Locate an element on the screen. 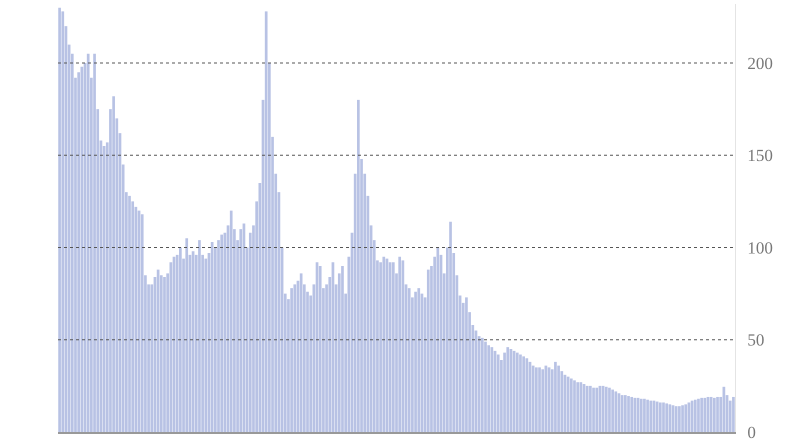  y-tick-label: 200 is located at coordinates (760, 63).